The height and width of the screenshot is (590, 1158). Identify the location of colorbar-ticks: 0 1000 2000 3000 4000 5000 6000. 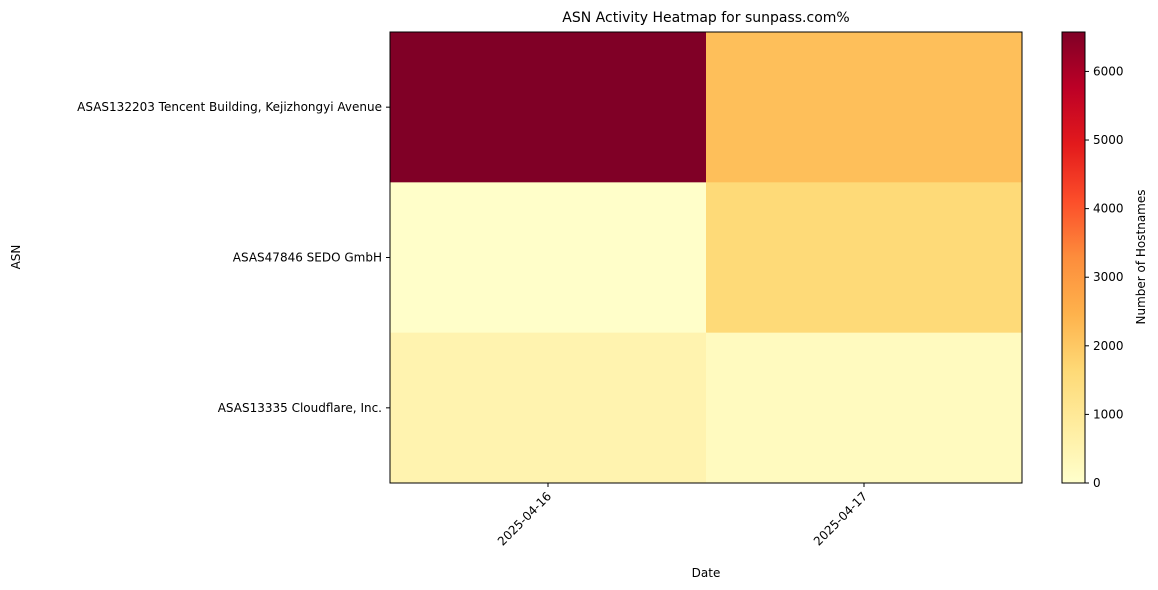
(1104, 277).